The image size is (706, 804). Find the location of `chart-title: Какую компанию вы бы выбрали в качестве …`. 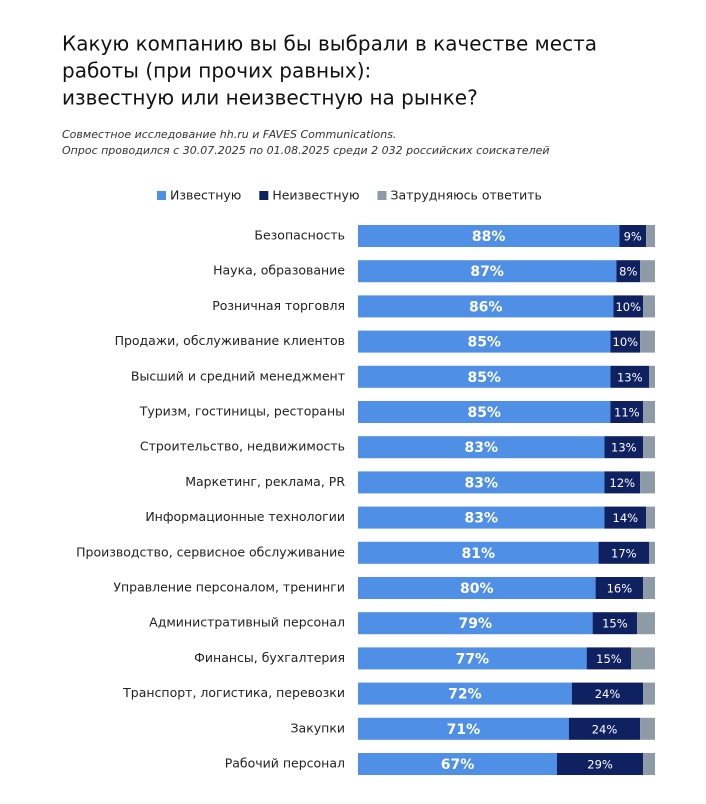

chart-title: Какую компанию вы бы выбрали в качестве … is located at coordinates (329, 44).